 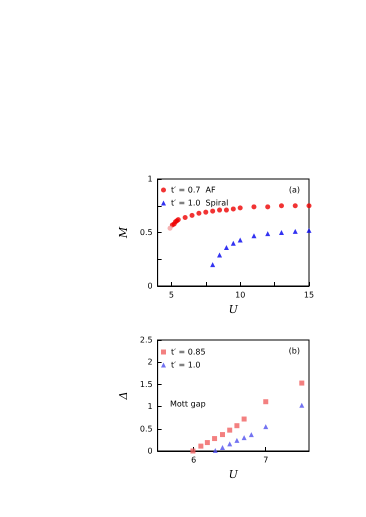 What do you see at coordinates (193, 460) in the screenshot?
I see `x-tick-label: 6` at bounding box center [193, 460].